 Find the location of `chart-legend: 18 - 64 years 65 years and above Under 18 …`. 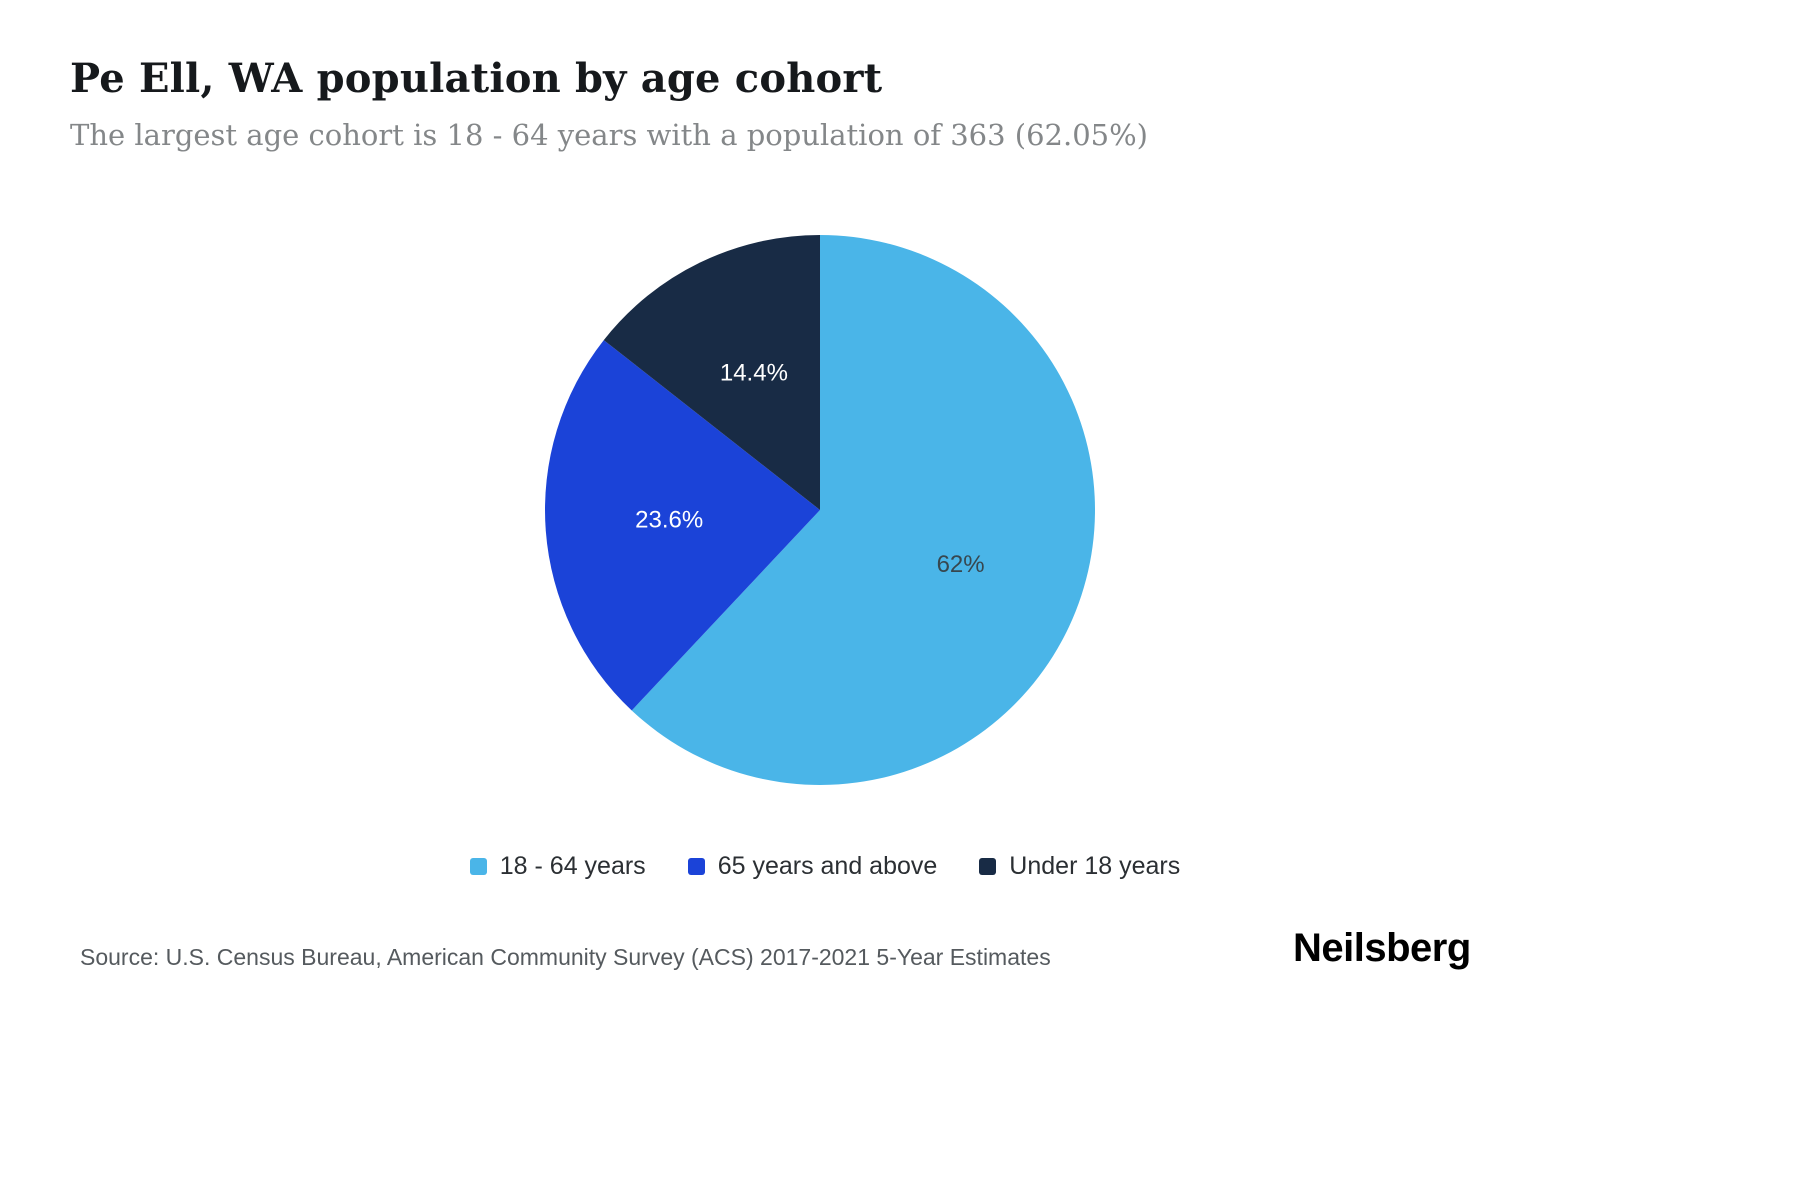

chart-legend: 18 - 64 years 65 years and above Under 18 … is located at coordinates (825, 866).